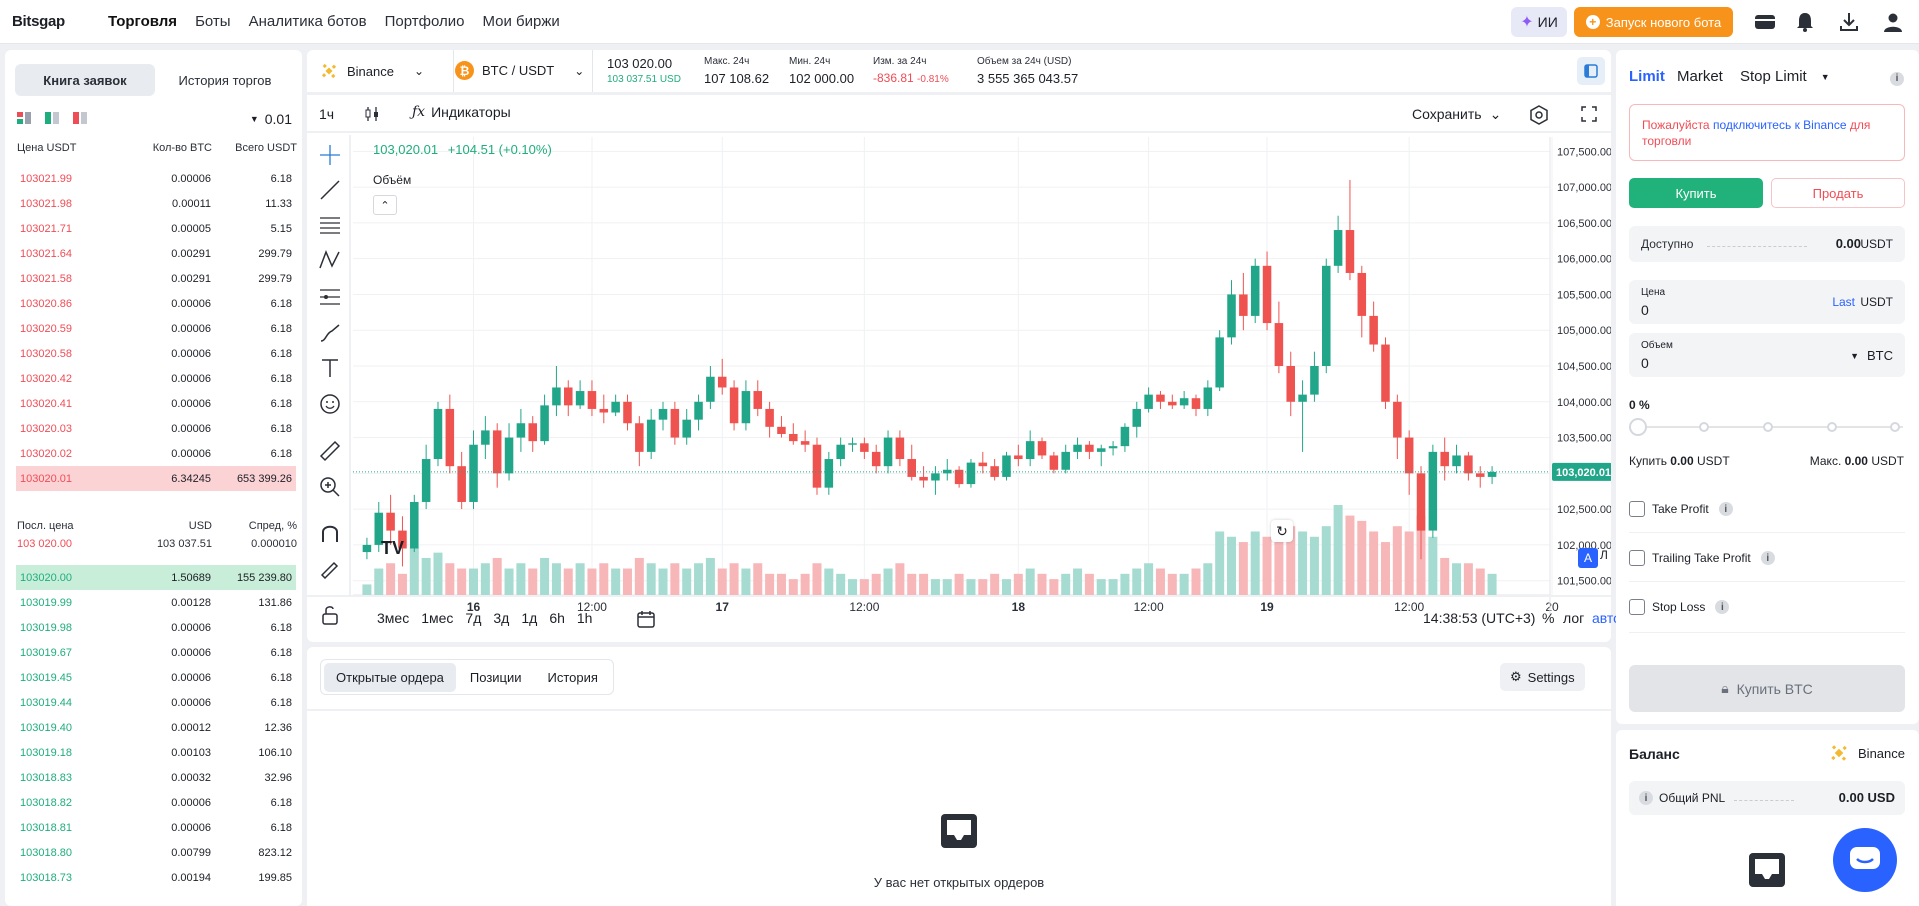 The image size is (1919, 906). What do you see at coordinates (156, 877) in the screenshot?
I see `order-book-row: 103018.73 0.00194 199.85` at bounding box center [156, 877].